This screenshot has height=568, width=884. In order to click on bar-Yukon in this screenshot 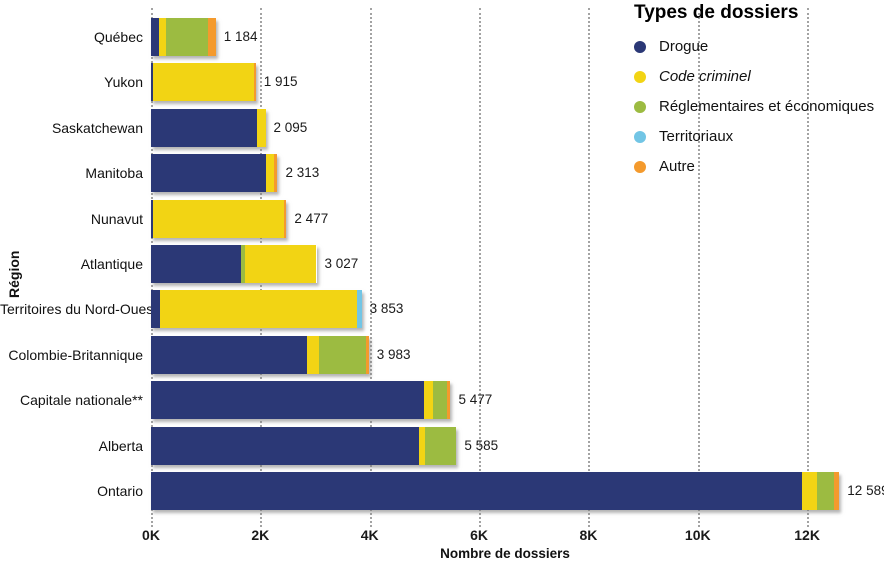, I will do `click(203, 82)`.